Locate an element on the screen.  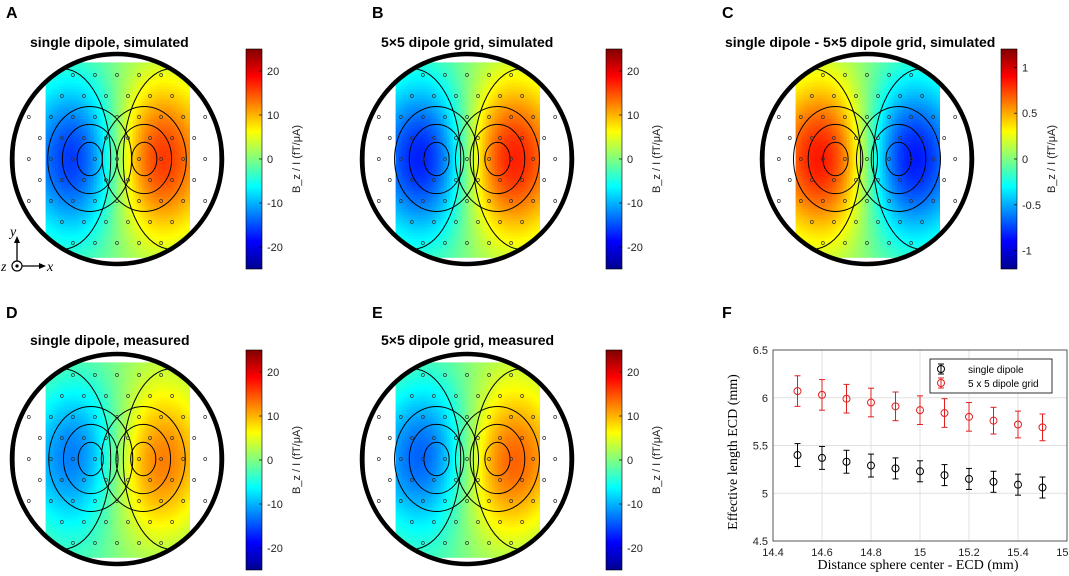
colorbar-tick-label: 10 is located at coordinates (273, 116).